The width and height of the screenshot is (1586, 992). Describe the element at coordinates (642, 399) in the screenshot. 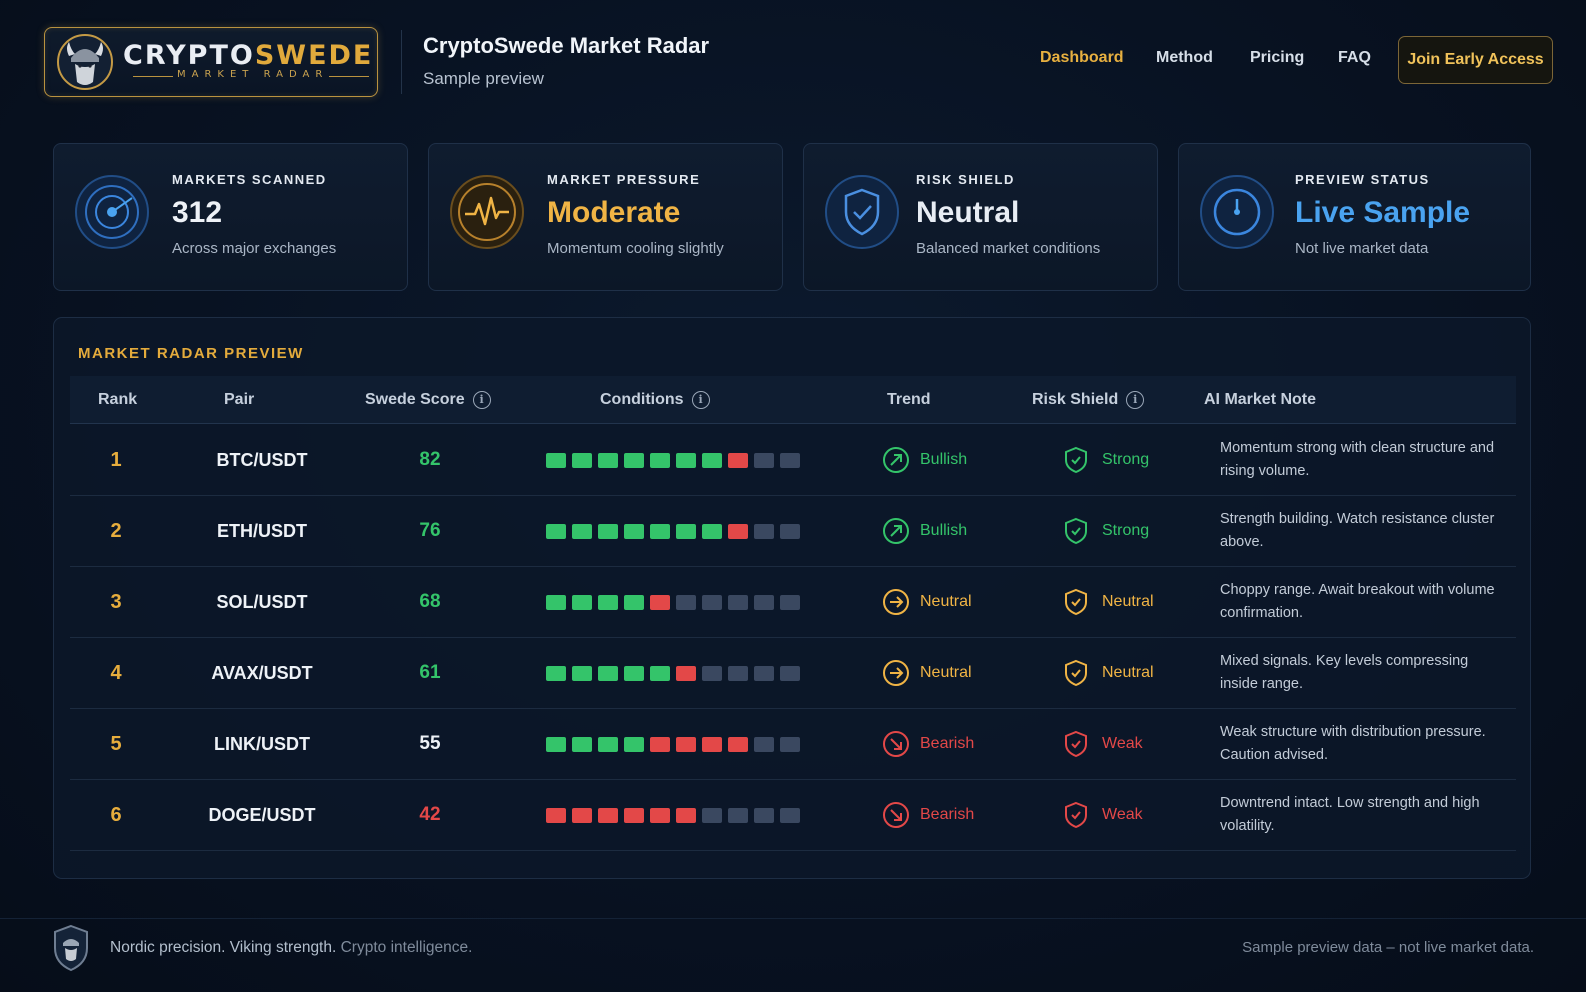

I see `column-conditions-label: Conditions` at that location.